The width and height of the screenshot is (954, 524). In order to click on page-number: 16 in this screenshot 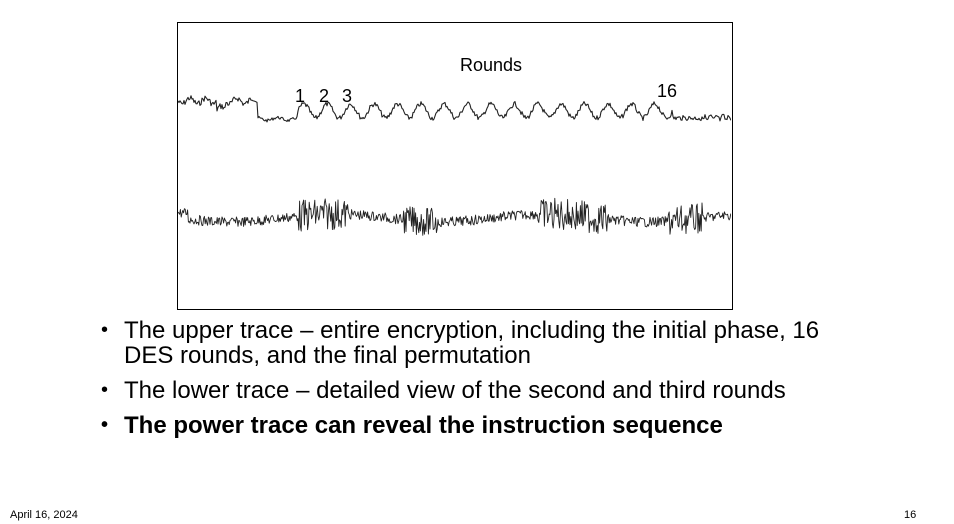, I will do `click(910, 515)`.